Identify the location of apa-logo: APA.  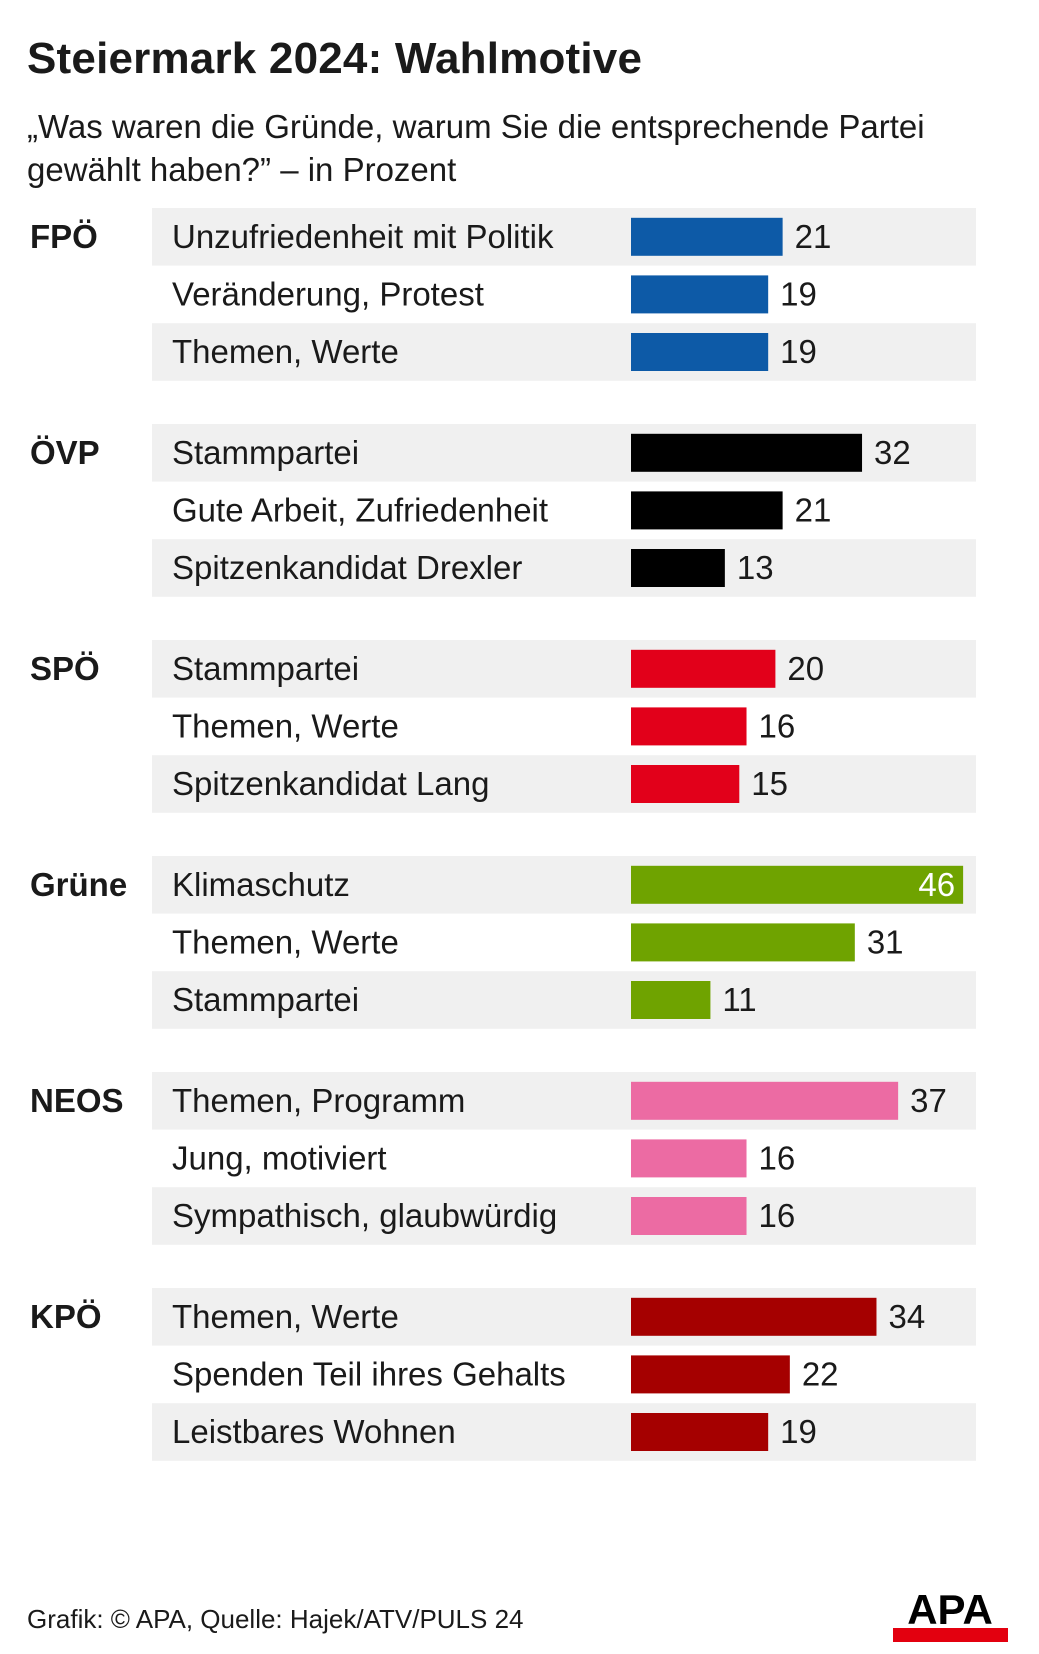
(950, 1614).